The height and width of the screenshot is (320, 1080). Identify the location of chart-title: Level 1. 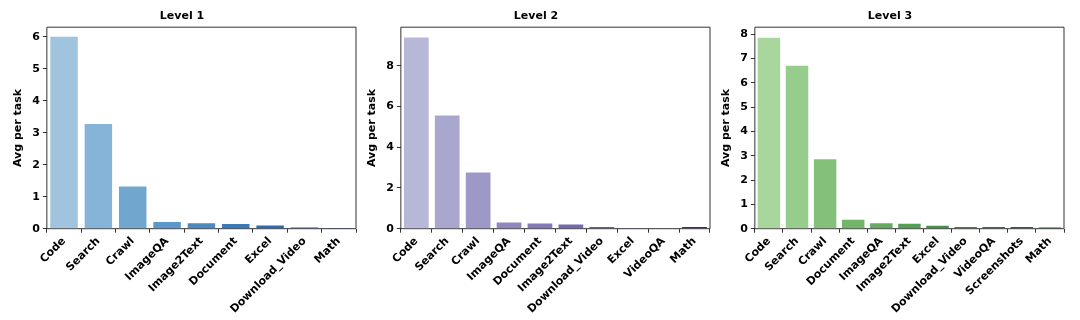
(182, 16).